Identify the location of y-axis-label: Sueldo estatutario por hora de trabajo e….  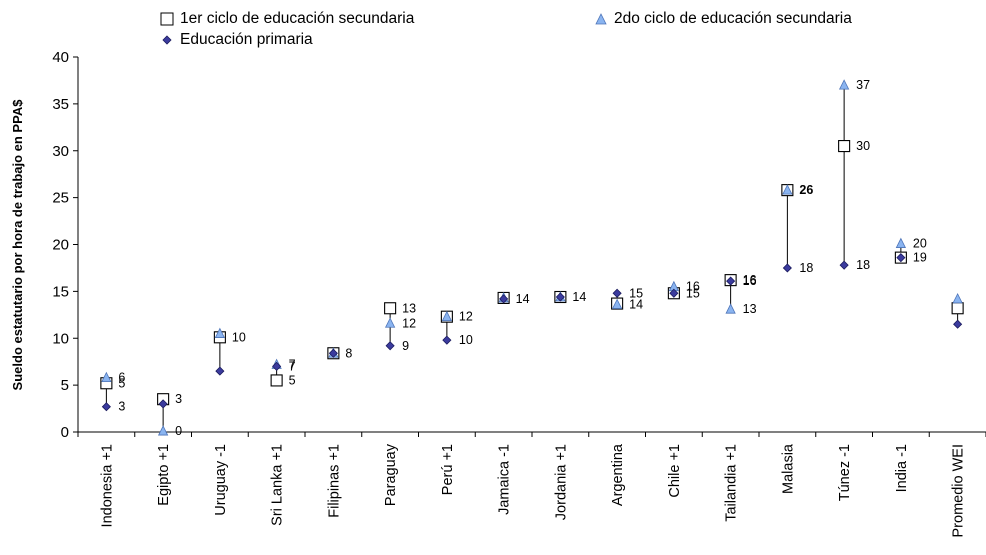
(17, 245).